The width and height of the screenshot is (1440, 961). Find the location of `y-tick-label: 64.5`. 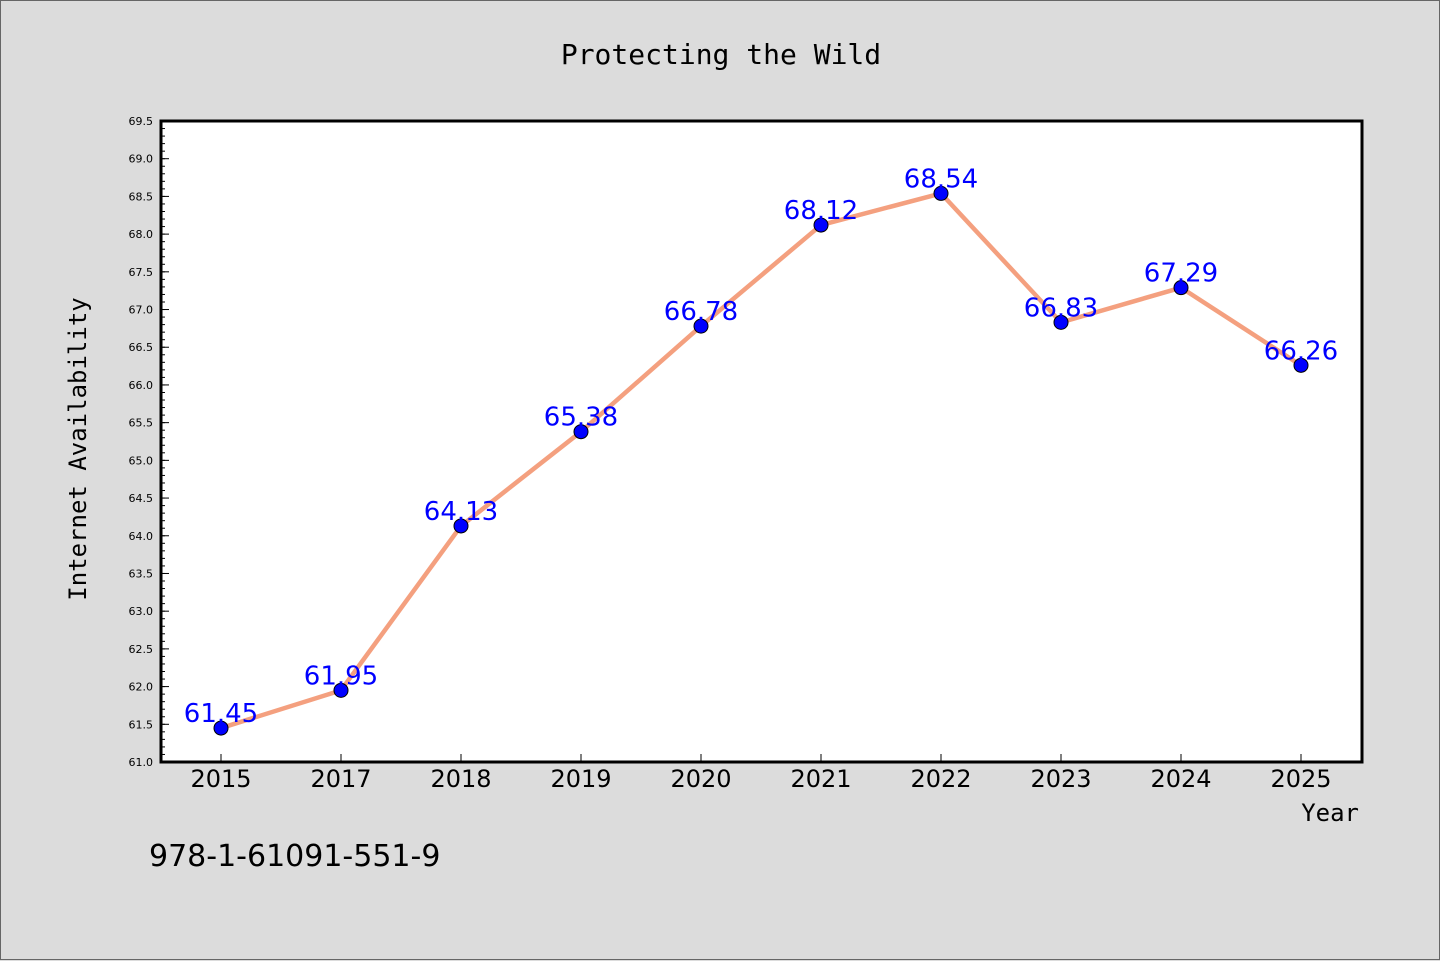

y-tick-label: 64.5 is located at coordinates (141, 498).